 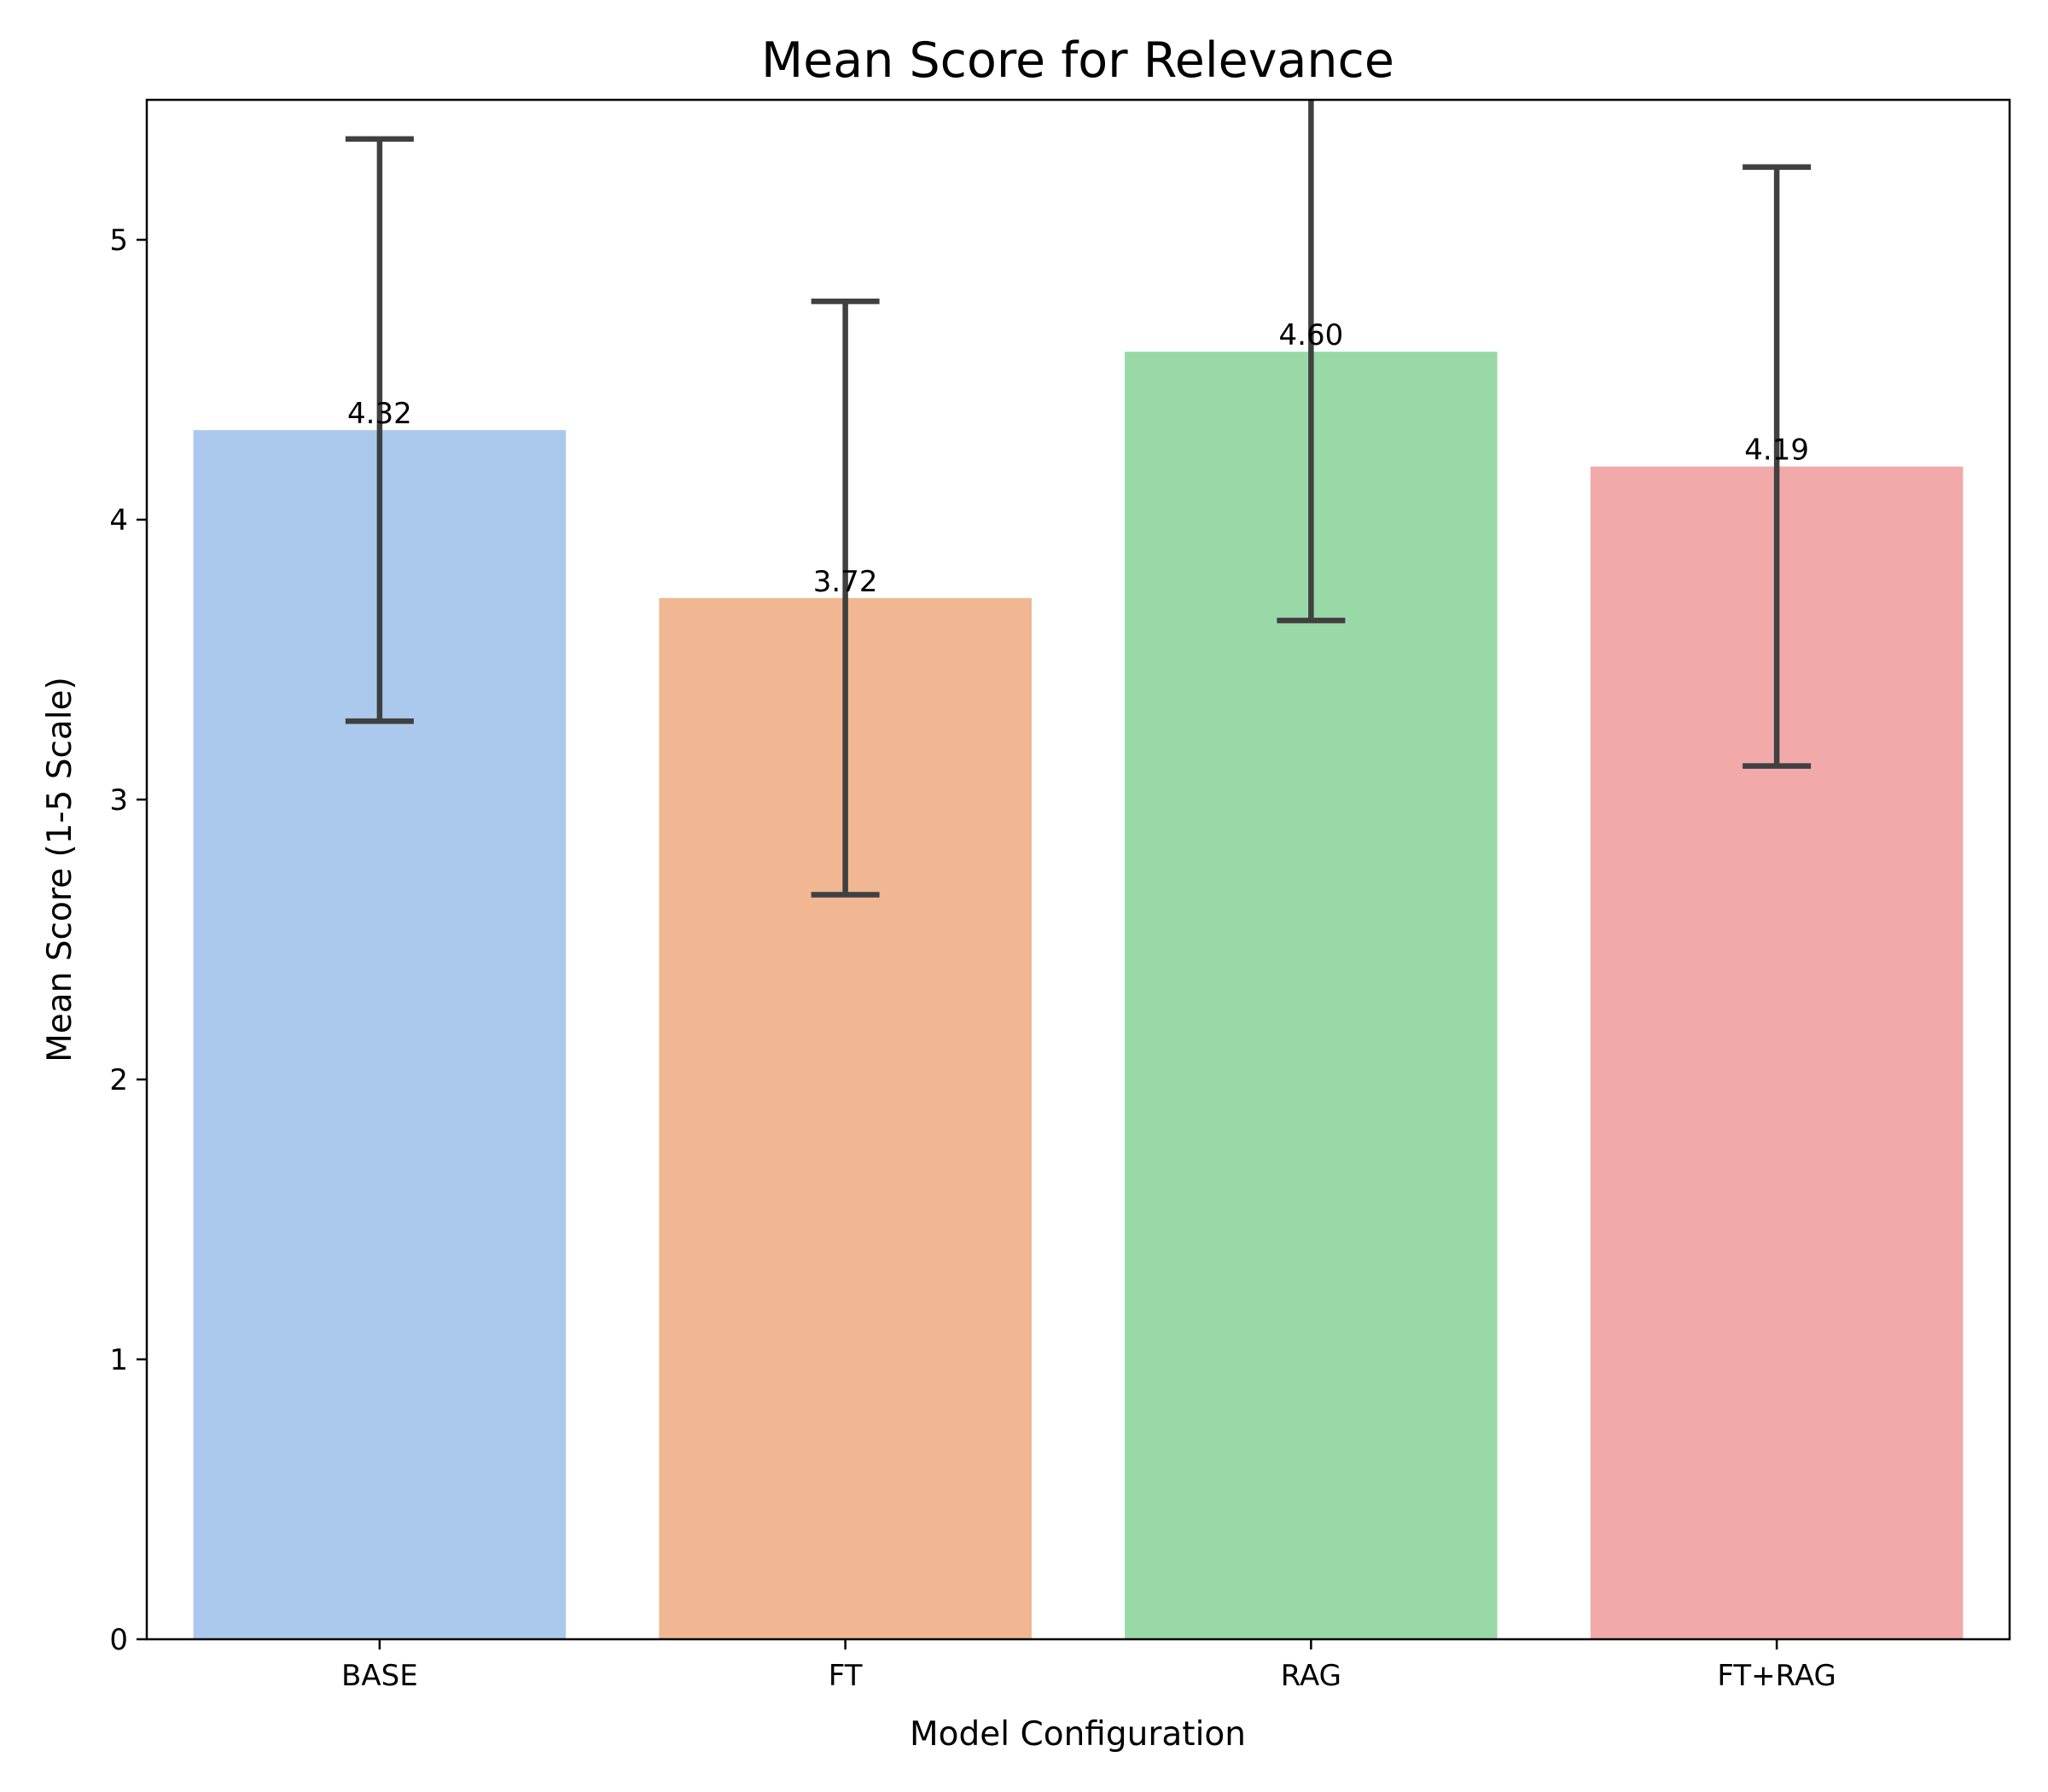 I want to click on data-label: 4.60, so click(x=1311, y=335).